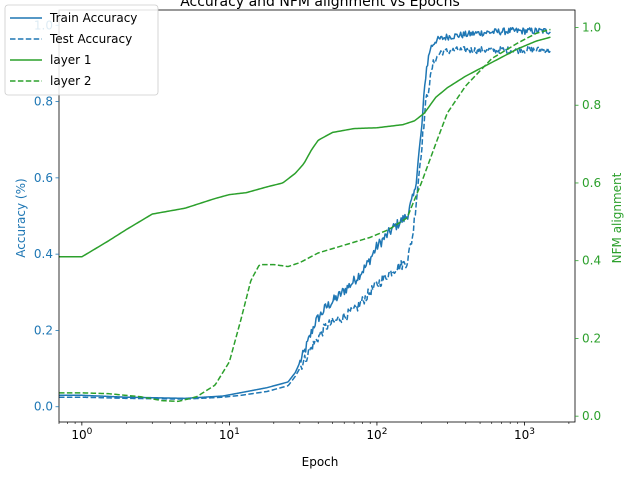  Describe the element at coordinates (591, 416) in the screenshot. I see `y-right-tick-label: 0.0` at that location.